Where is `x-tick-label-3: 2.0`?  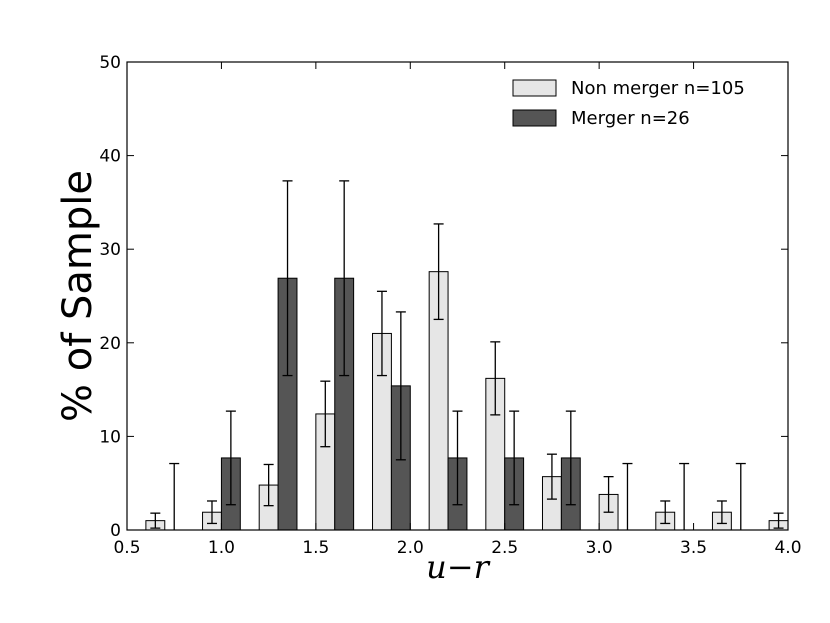 x-tick-label-3: 2.0 is located at coordinates (410, 548).